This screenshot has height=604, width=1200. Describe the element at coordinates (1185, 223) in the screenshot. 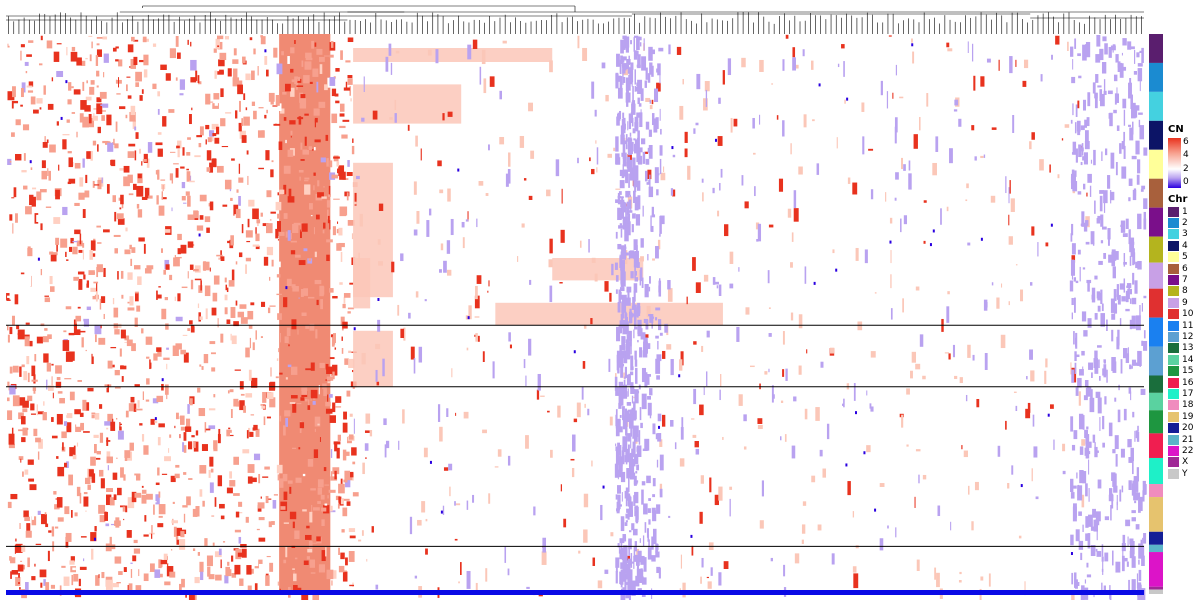

I see `chr-label: 2` at that location.